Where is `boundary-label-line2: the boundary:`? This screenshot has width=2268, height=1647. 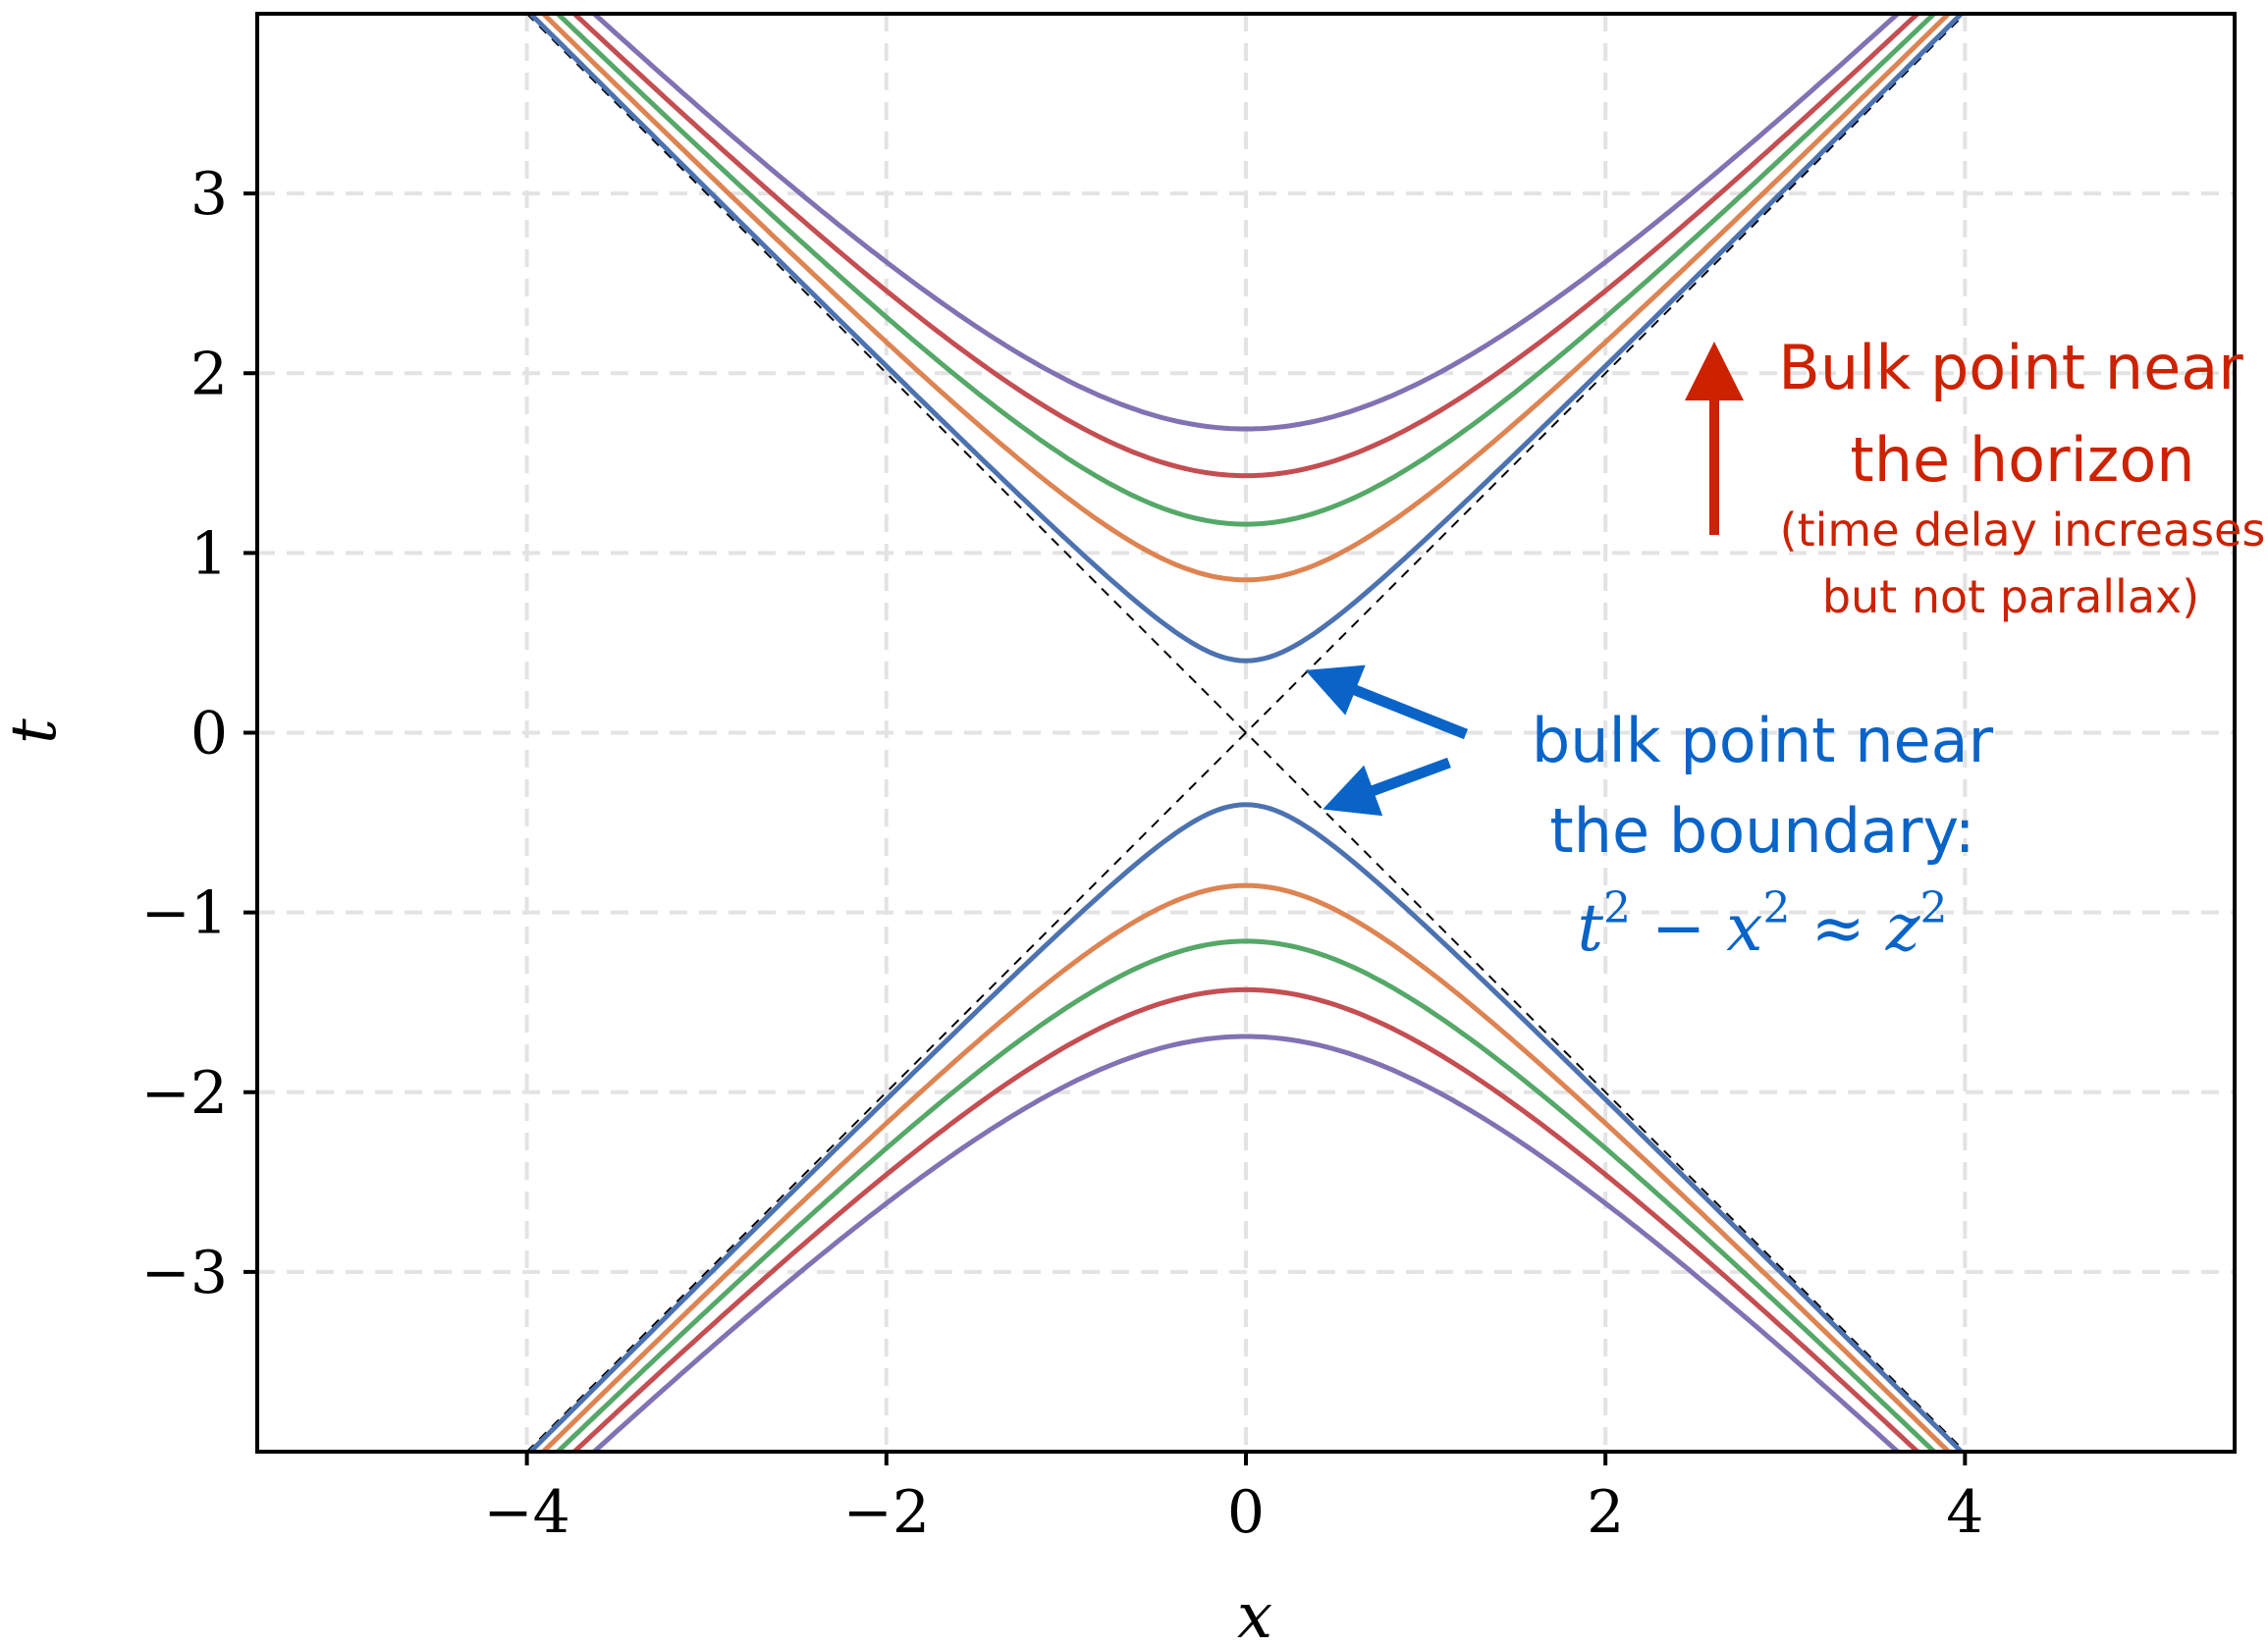 boundary-label-line2: the boundary: is located at coordinates (1761, 831).